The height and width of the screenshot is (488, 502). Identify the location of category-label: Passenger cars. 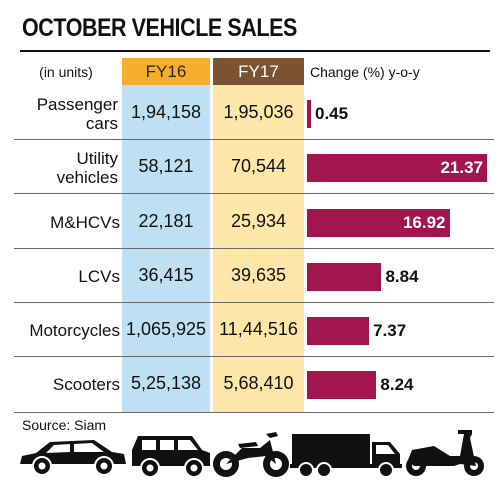
(77, 114).